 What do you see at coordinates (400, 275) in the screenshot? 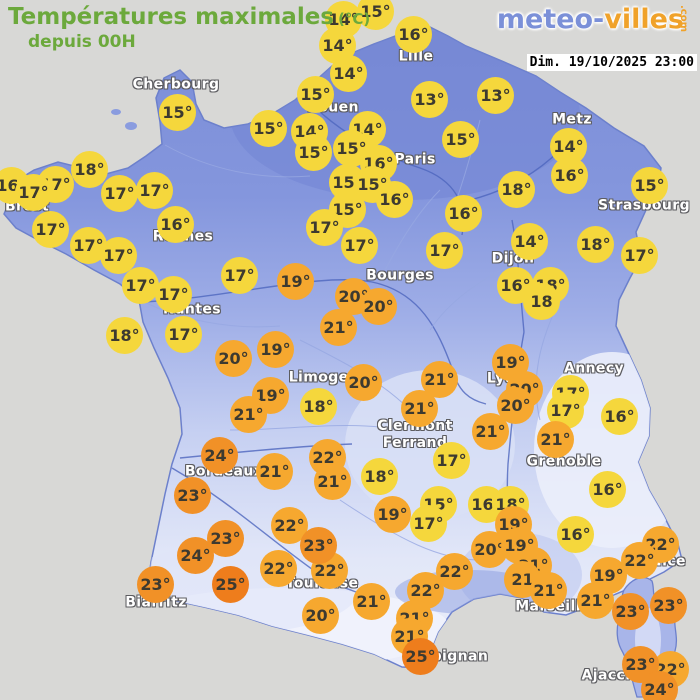
I see `city-label: Bourges` at bounding box center [400, 275].